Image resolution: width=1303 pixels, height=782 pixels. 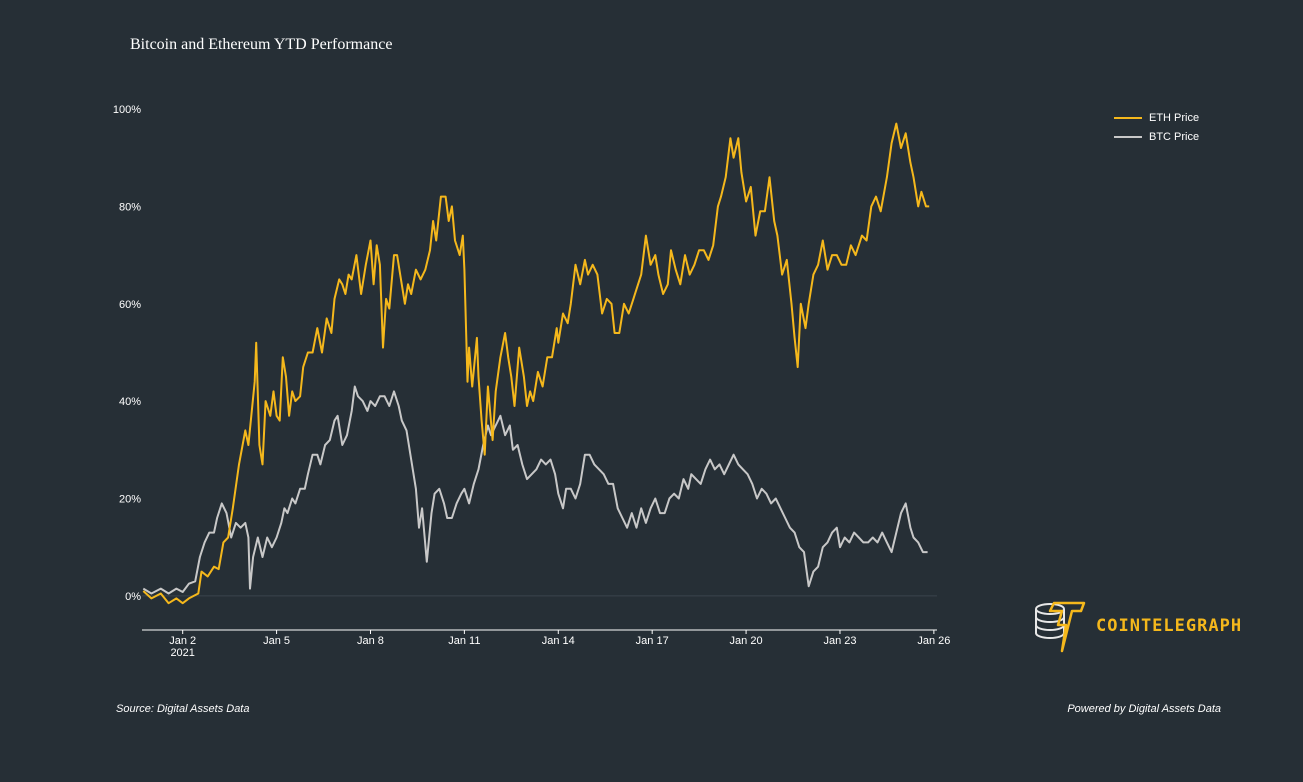 I want to click on y-tick-label: 60%, so click(x=130, y=305).